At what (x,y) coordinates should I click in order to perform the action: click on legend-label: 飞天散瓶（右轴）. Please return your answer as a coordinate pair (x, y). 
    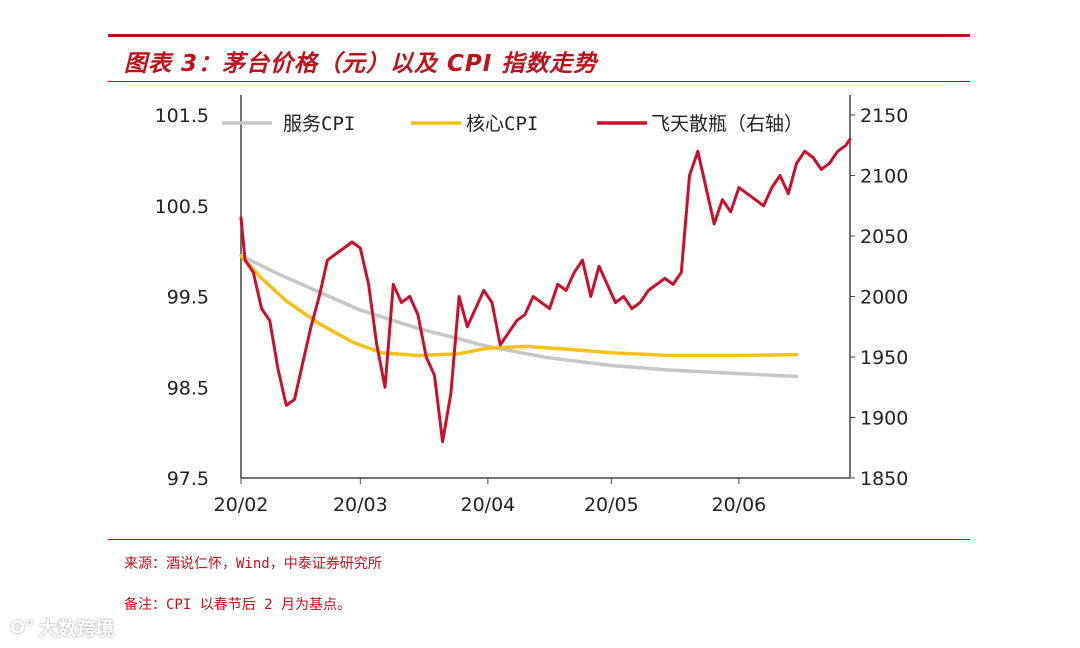
    Looking at the image, I should click on (727, 124).